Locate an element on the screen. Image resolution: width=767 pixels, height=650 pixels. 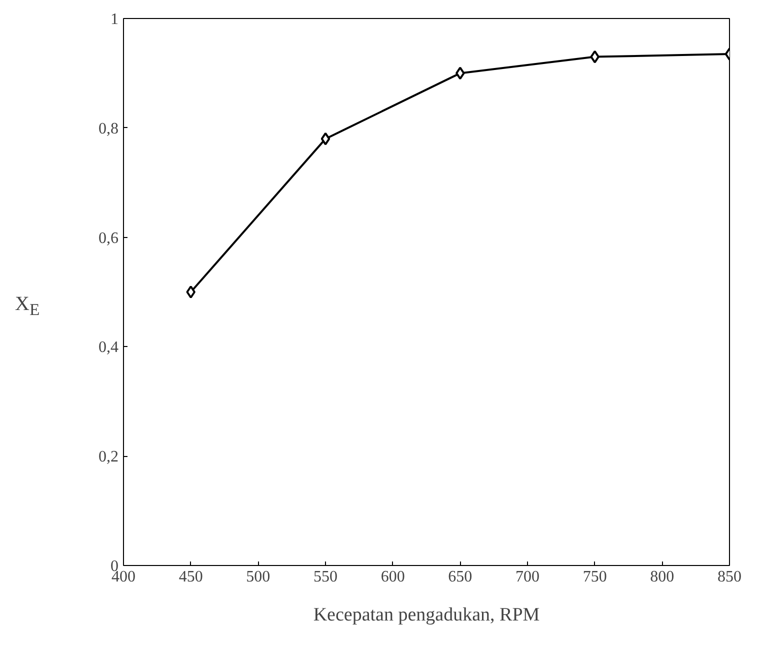
y-tick-label: 1 is located at coordinates (114, 19).